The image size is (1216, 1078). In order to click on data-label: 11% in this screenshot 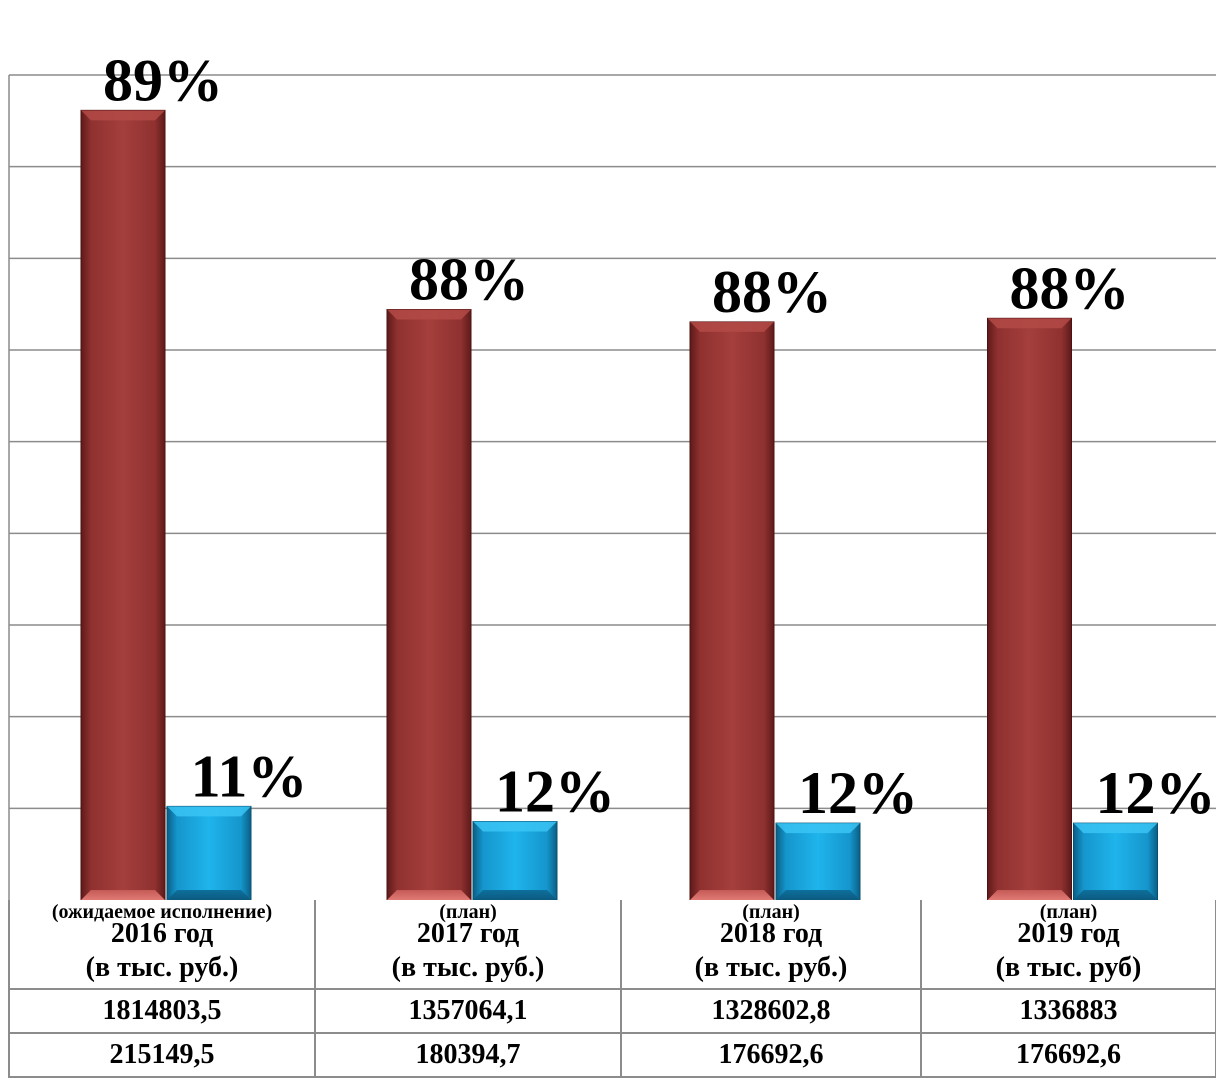, I will do `click(249, 776)`.